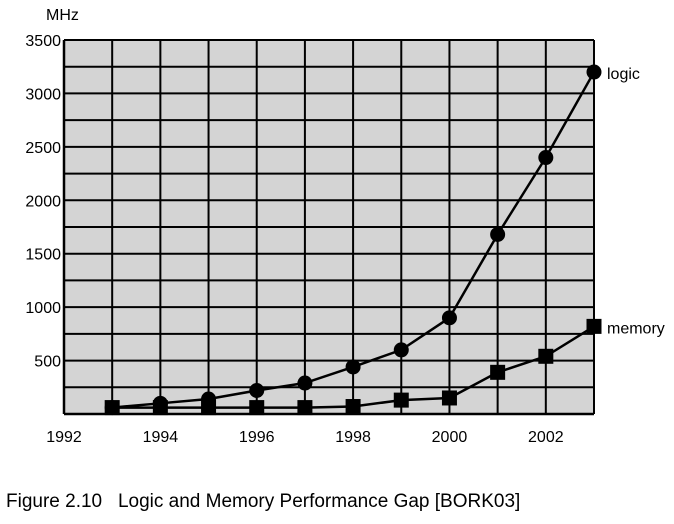  I want to click on x-tick-label: 1996, so click(257, 437).